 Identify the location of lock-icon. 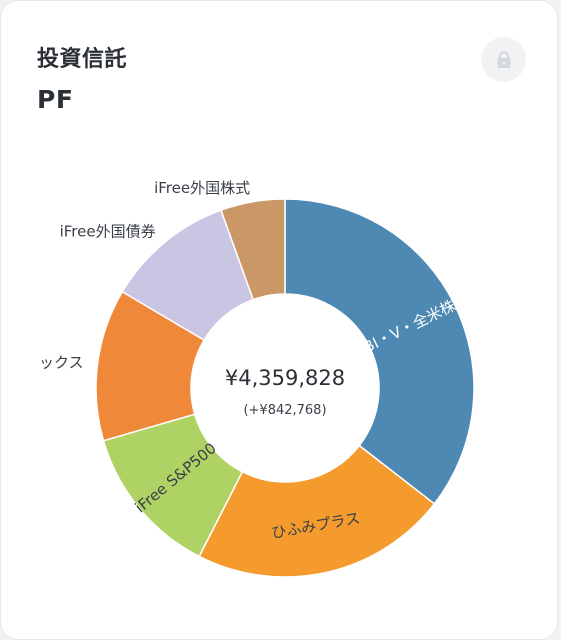
(503, 59).